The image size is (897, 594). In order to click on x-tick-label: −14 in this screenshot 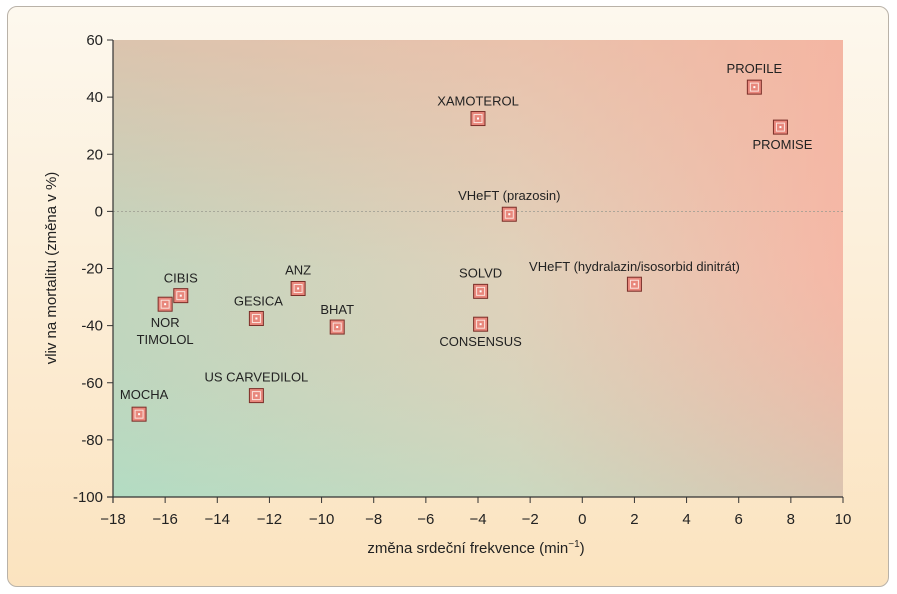, I will do `click(217, 519)`.